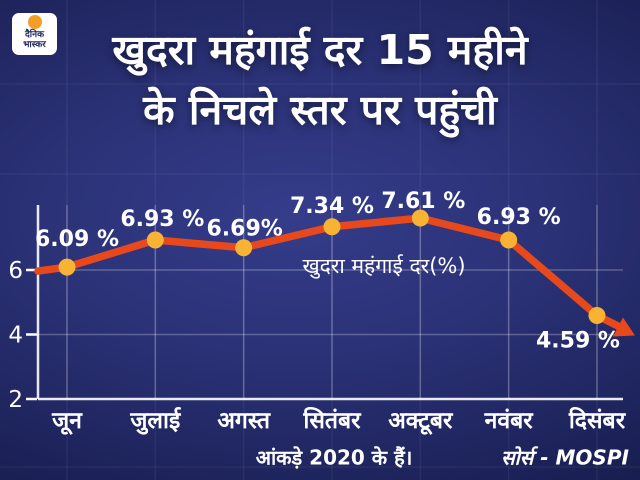 The image size is (640, 480). Describe the element at coordinates (320, 50) in the screenshot. I see `headline-line1: खुदरा महंगाई दर 15 महीने` at that location.